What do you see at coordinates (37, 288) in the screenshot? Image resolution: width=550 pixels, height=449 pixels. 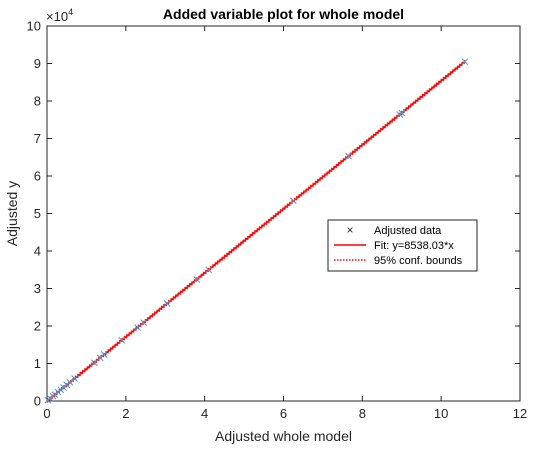 I see `y-tick-label: 3` at bounding box center [37, 288].